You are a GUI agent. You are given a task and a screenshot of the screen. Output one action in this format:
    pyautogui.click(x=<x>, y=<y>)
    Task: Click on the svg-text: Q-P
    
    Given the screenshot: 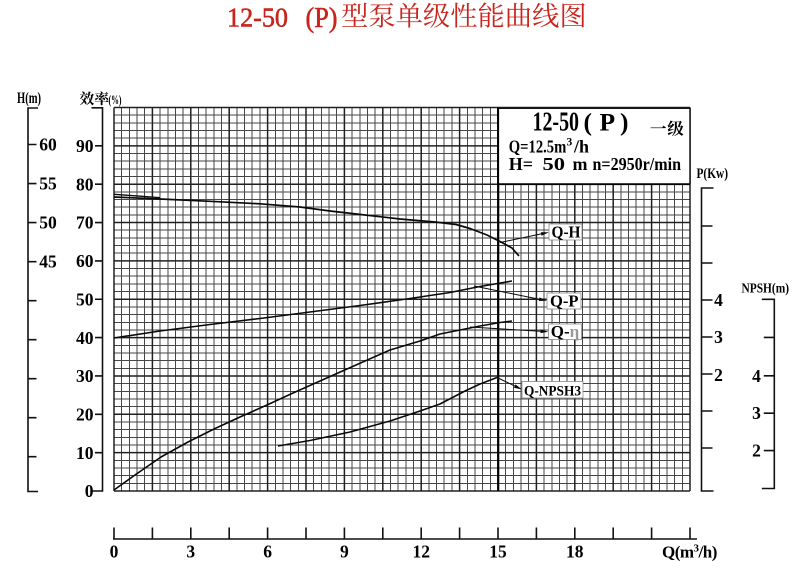 What is the action you would take?
    pyautogui.click(x=564, y=301)
    